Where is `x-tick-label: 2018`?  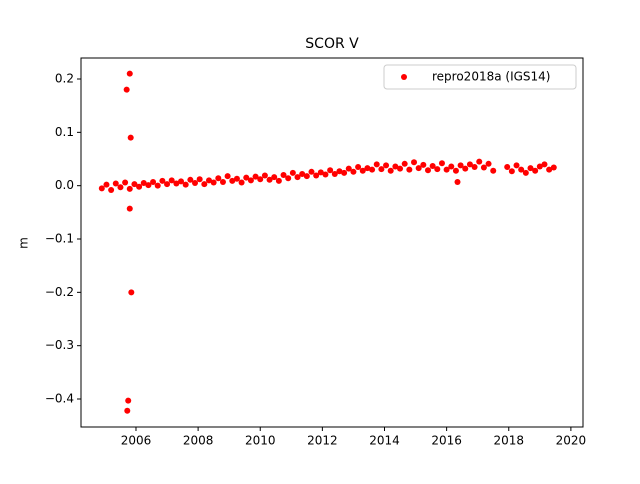
x-tick-label: 2018 is located at coordinates (508, 441).